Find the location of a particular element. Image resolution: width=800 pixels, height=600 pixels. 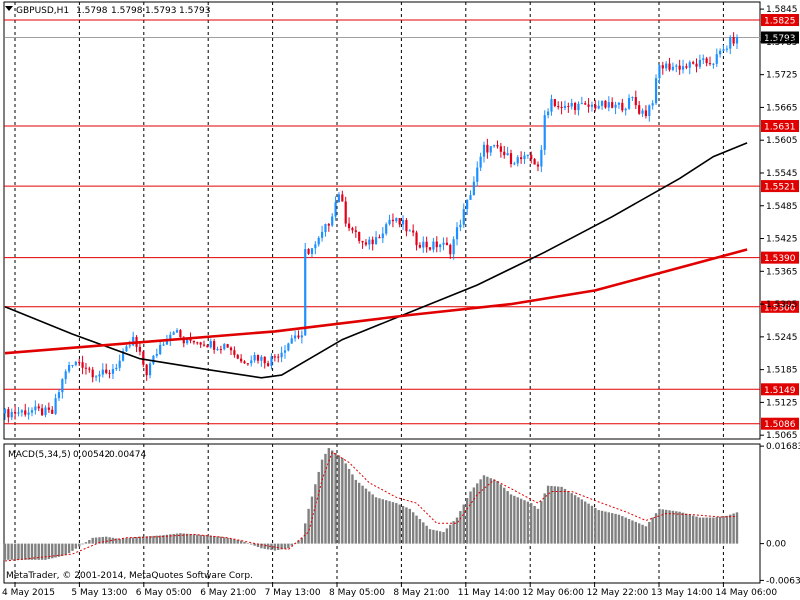

level-badge is located at coordinates (780, 186).